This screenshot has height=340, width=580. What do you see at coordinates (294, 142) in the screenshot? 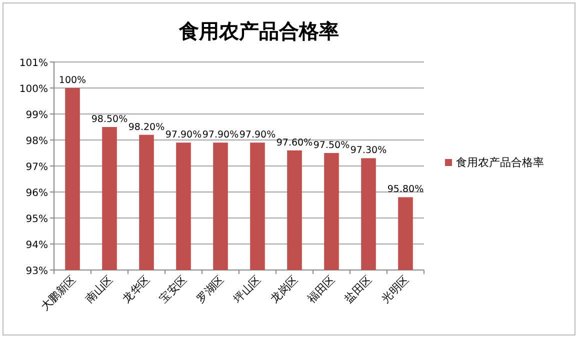
I see `data-label: 97.60%` at bounding box center [294, 142].